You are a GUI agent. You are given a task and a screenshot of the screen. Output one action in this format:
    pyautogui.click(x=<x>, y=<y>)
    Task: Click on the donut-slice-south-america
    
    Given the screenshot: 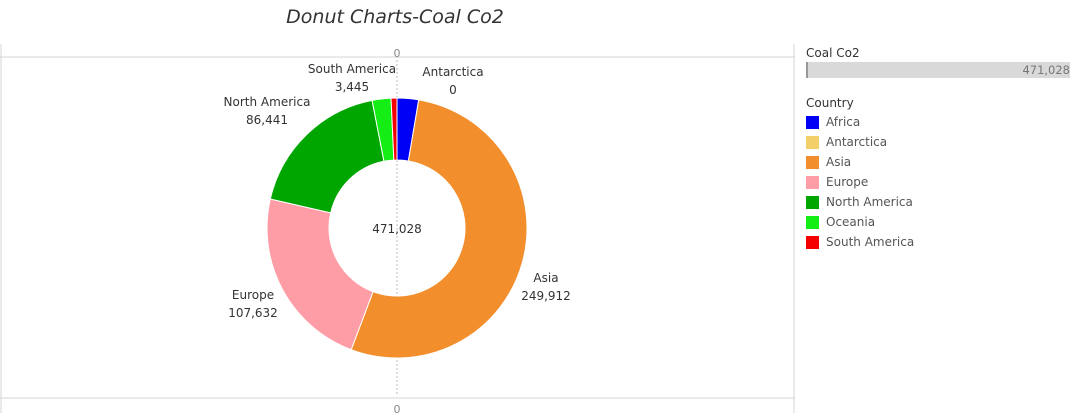 What is the action you would take?
    pyautogui.click(x=394, y=129)
    